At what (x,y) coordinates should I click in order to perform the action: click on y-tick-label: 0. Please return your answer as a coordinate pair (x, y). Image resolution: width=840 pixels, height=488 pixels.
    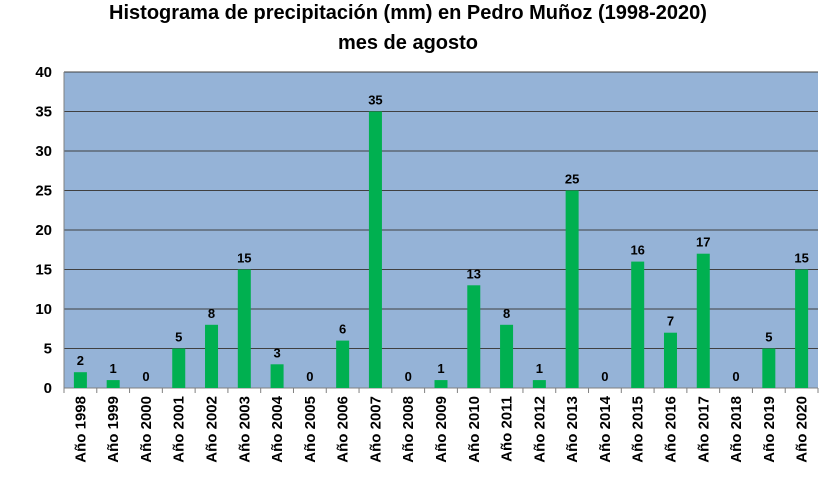
    Looking at the image, I should click on (48, 388).